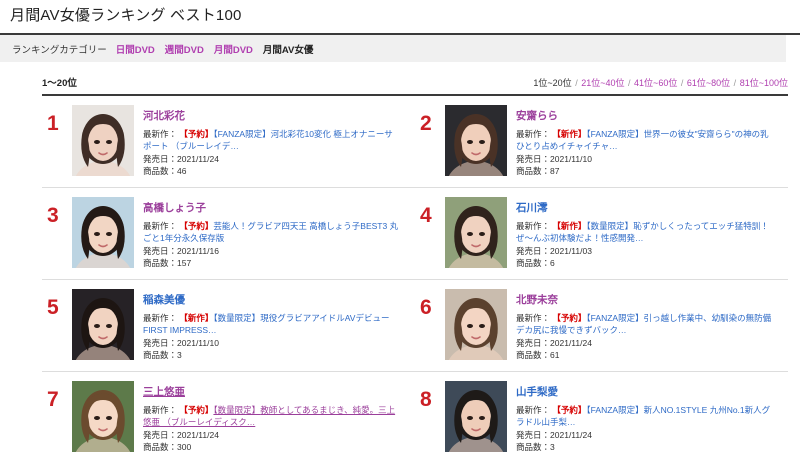 The image size is (800, 461). I want to click on range-link-41-60: 41位~60位, so click(656, 83).